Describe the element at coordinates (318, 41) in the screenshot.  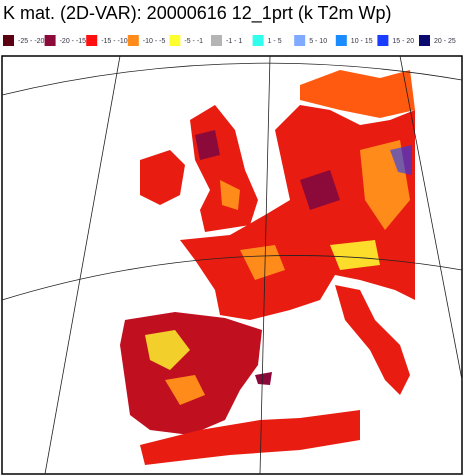
I see `legend-label: 5 - 10` at that location.